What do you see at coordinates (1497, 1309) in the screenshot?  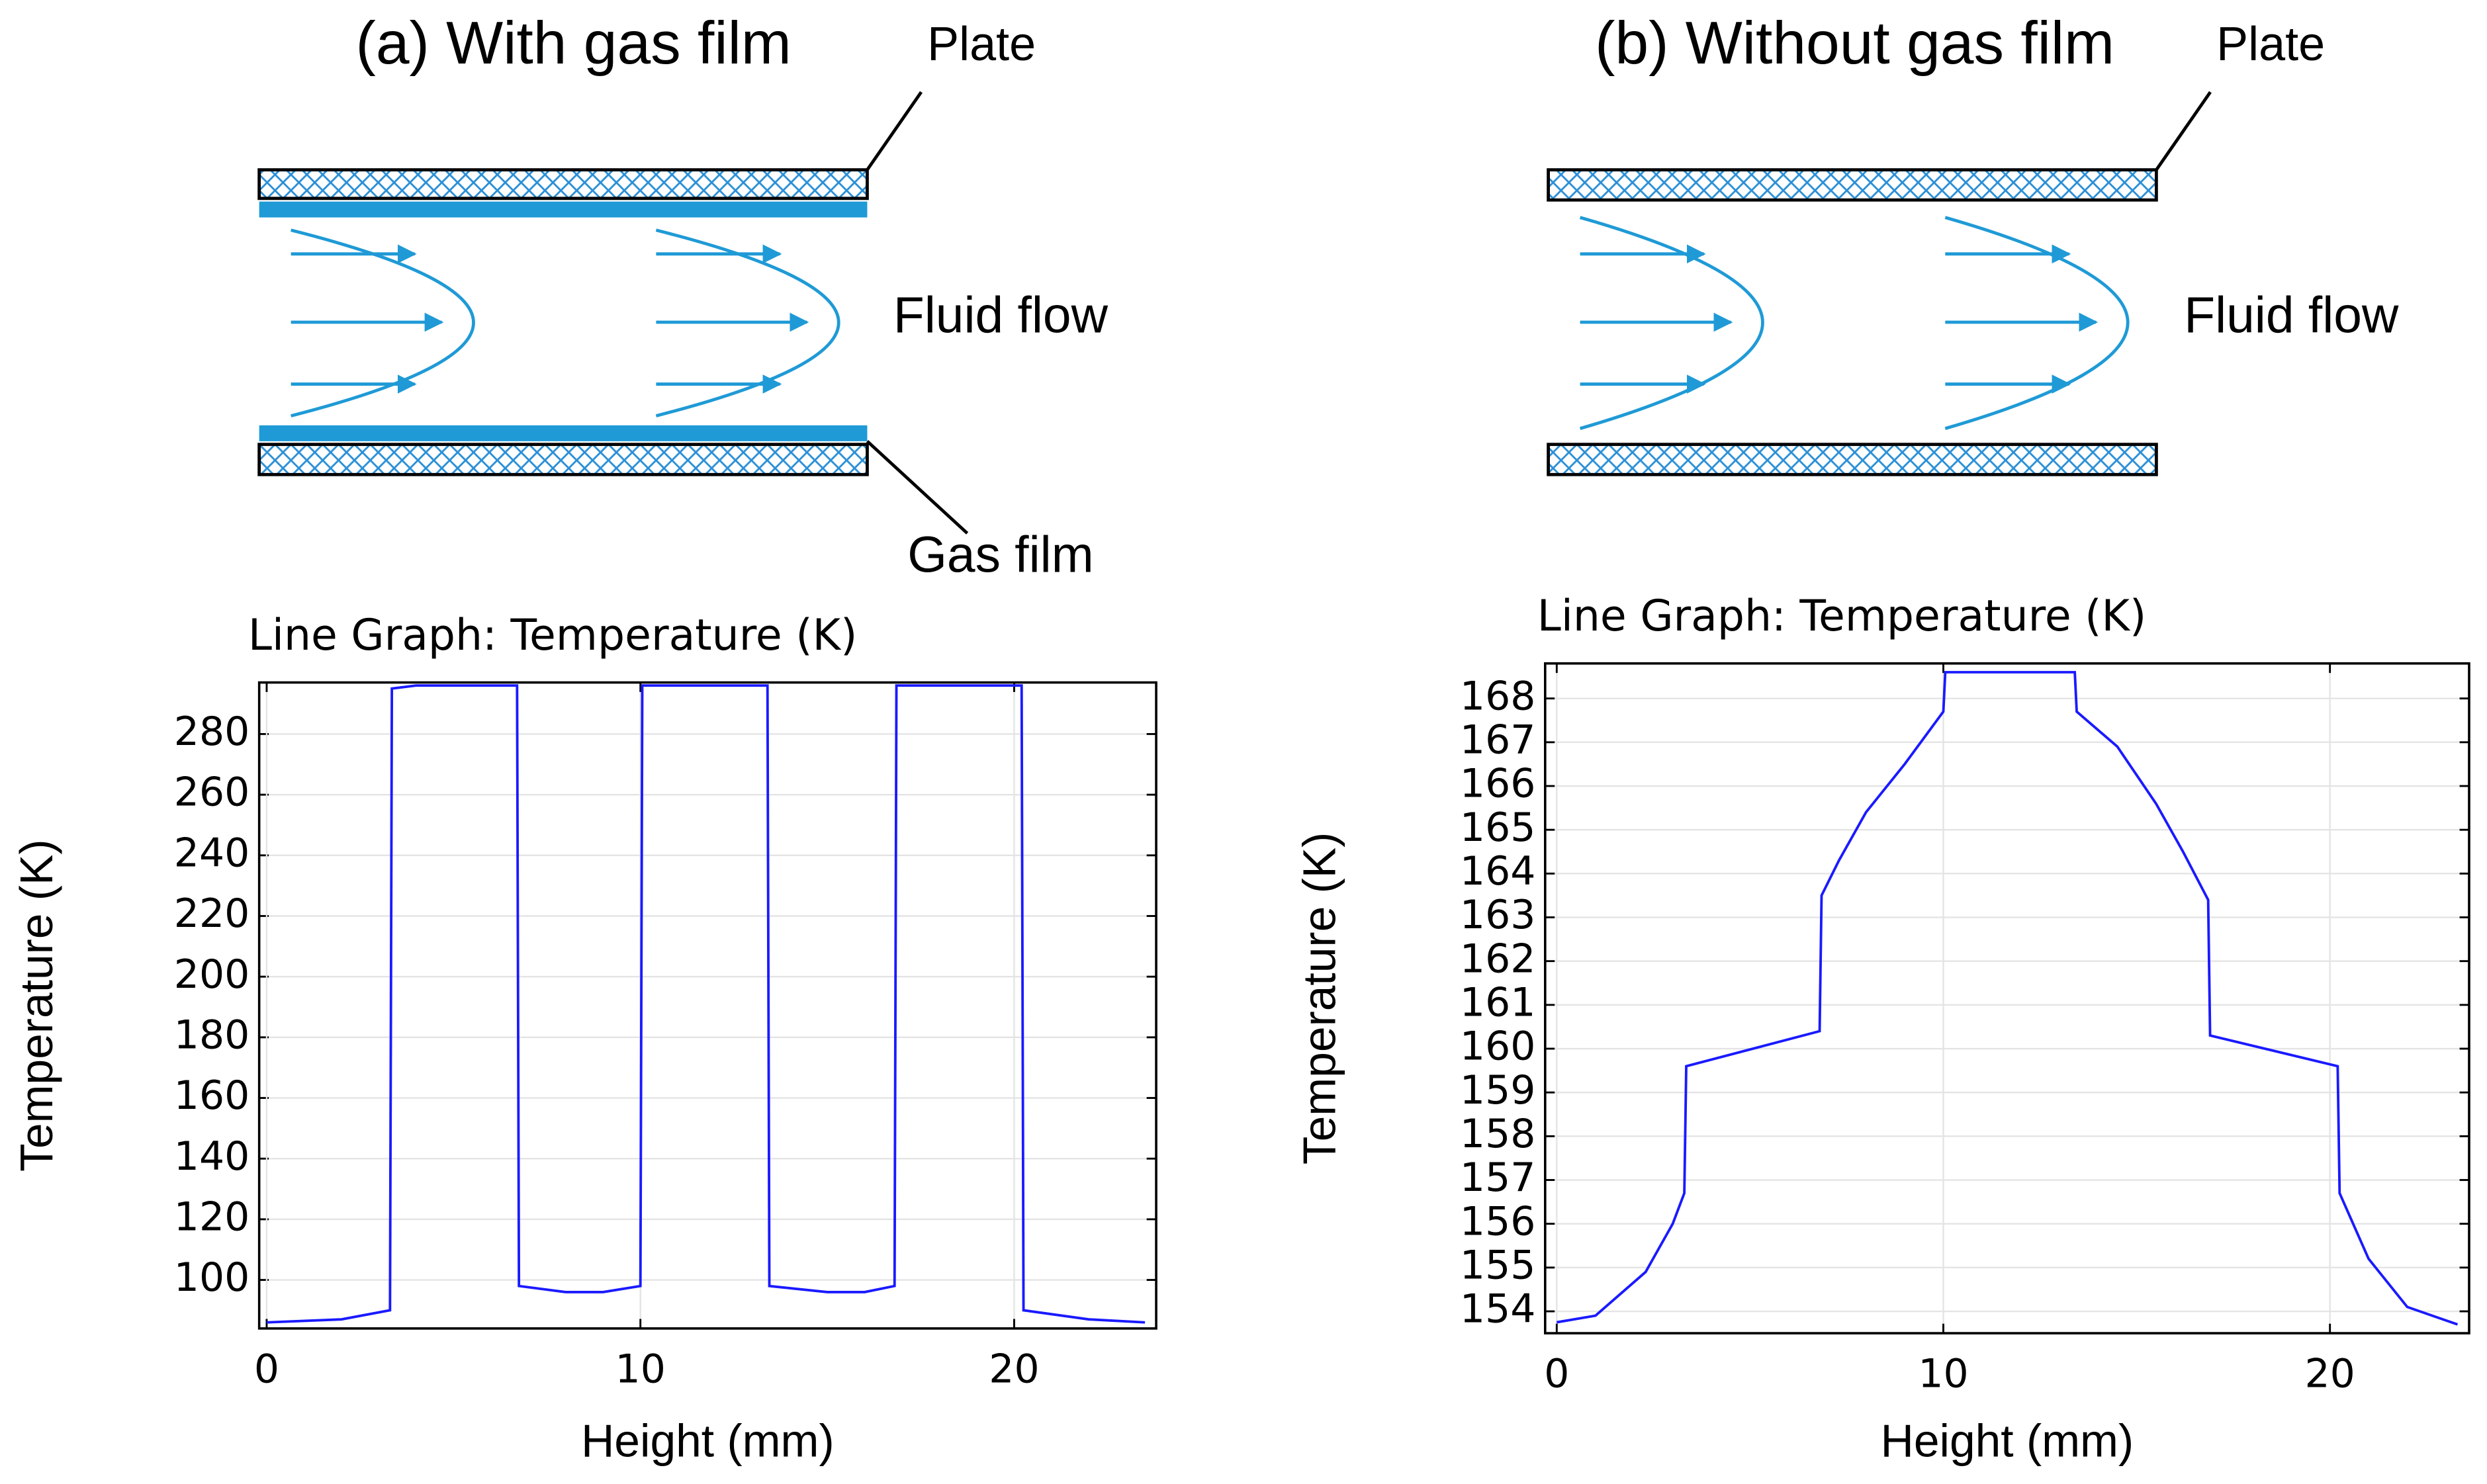 I see `y-tick-label: 154` at bounding box center [1497, 1309].